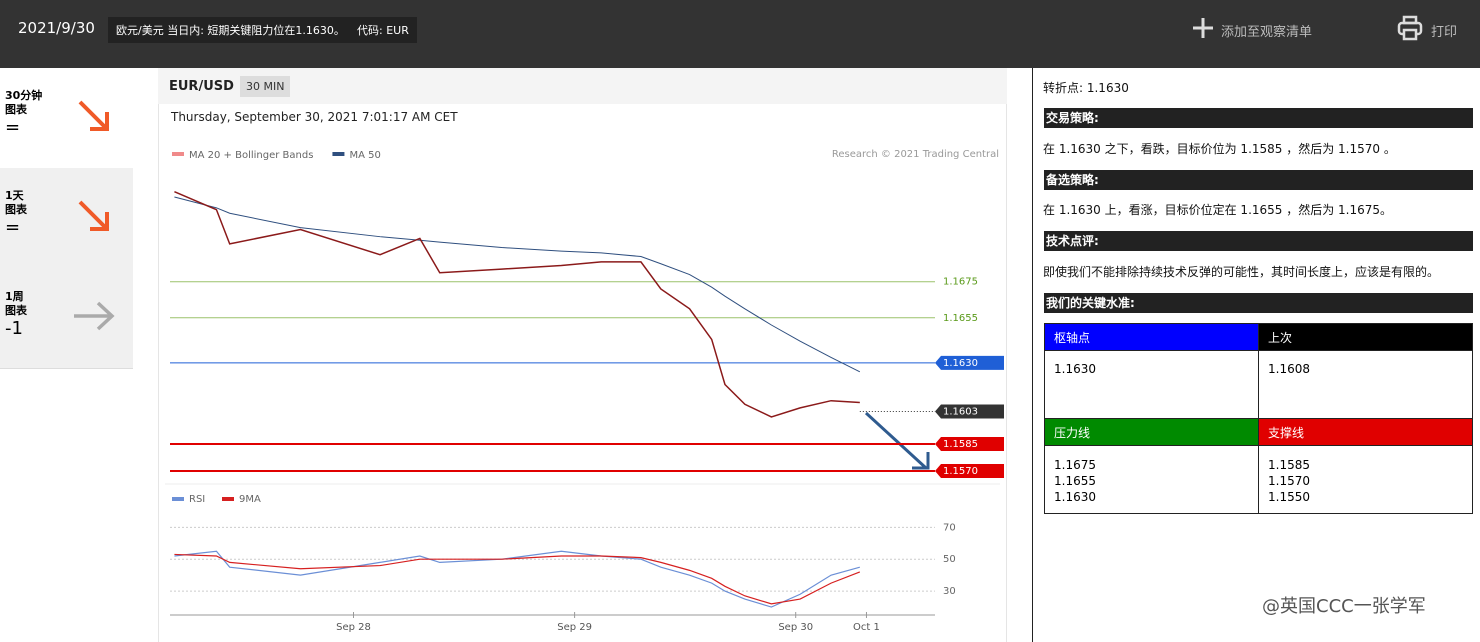  I want to click on level: 1.1570, so click(1289, 481).